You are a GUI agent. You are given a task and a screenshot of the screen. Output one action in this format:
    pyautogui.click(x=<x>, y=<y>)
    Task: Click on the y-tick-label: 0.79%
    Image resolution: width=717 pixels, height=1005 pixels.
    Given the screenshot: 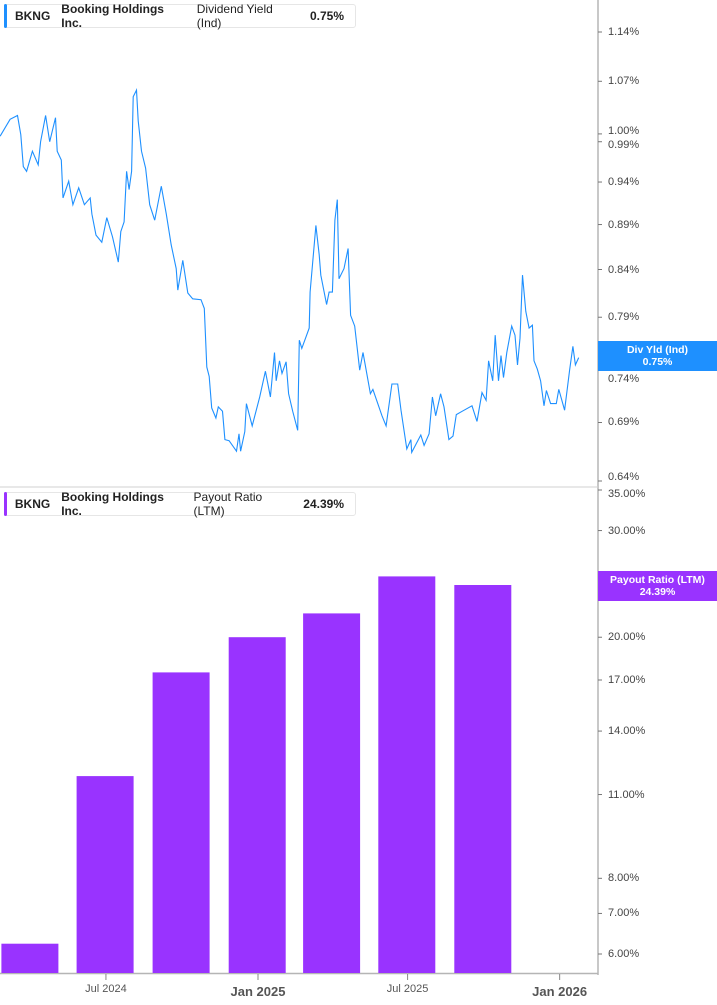 What is the action you would take?
    pyautogui.click(x=624, y=317)
    